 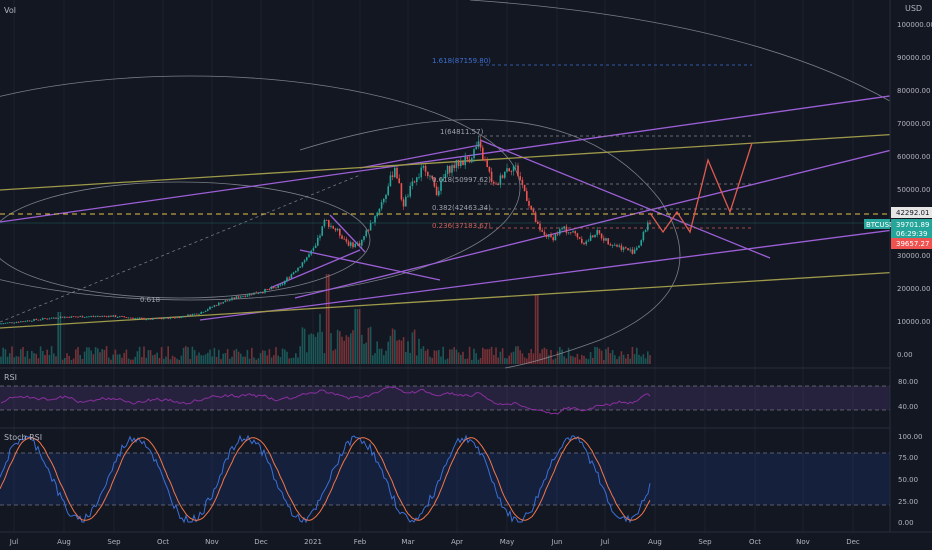 What do you see at coordinates (911, 266) in the screenshot?
I see `price-axis` at bounding box center [911, 266].